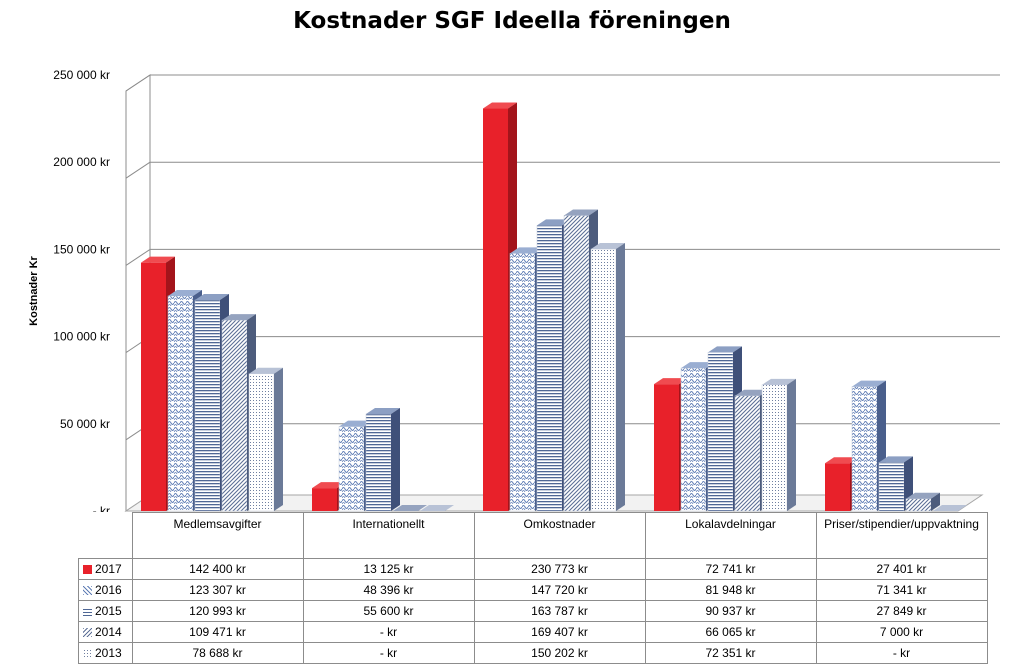  Describe the element at coordinates (217, 653) in the screenshot. I see `data-cell: 78 688 kr` at that location.